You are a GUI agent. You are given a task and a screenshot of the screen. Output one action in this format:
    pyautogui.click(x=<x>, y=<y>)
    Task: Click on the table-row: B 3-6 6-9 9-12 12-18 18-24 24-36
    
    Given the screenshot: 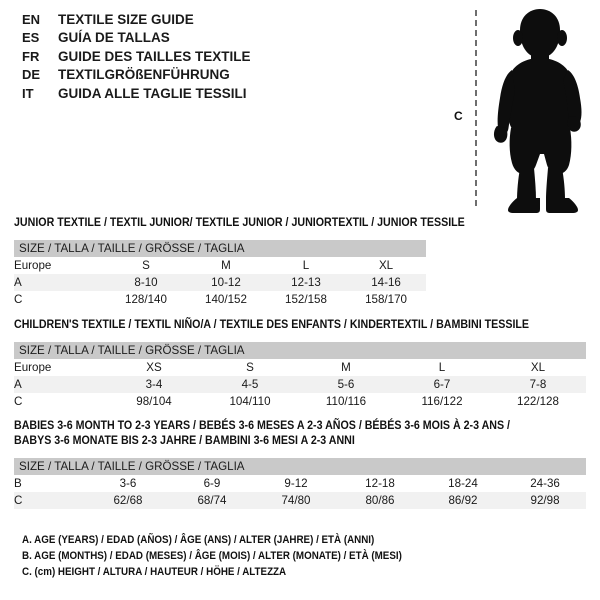 What is the action you would take?
    pyautogui.click(x=300, y=483)
    